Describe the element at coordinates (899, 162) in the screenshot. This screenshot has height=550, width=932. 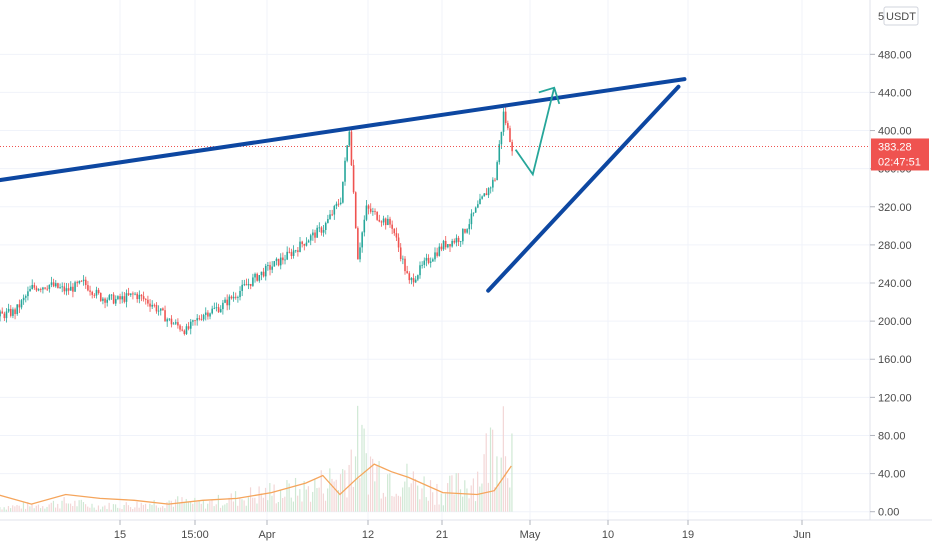
I see `candle-countdown-label: 02:47:51` at that location.